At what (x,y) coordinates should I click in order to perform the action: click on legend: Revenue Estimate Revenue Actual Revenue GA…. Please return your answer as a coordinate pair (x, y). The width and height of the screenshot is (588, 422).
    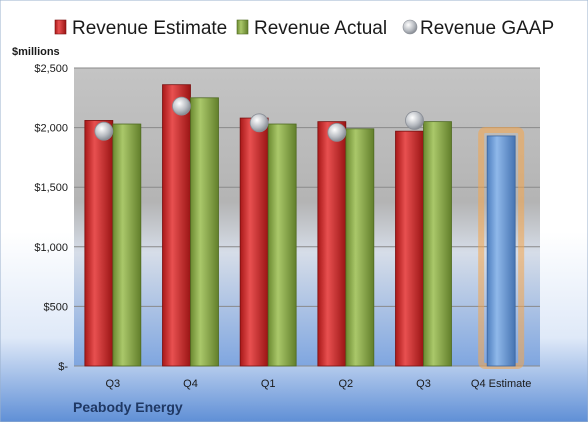
    Looking at the image, I should click on (304, 28).